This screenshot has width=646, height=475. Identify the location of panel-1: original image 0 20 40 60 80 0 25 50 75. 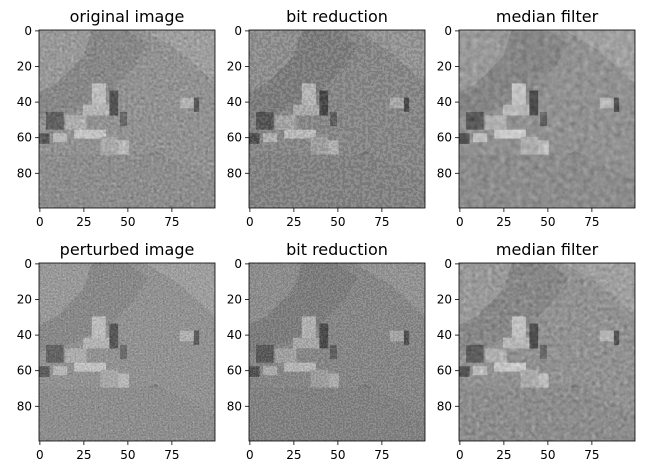
(116, 118).